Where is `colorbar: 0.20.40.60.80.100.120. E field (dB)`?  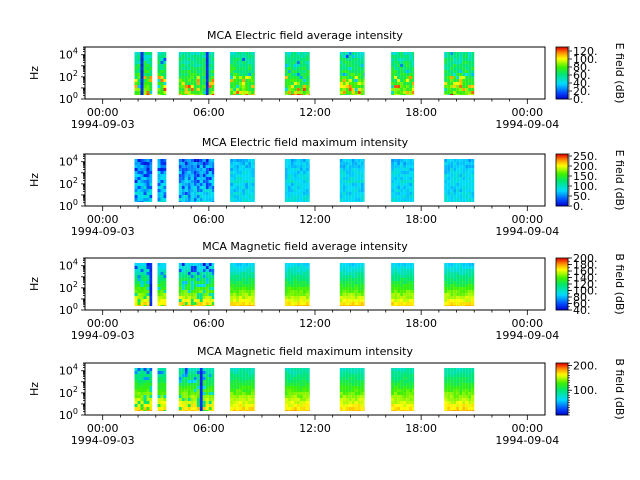 colorbar: 0.20.40.60.80.100.120. E field (dB) is located at coordinates (590, 74).